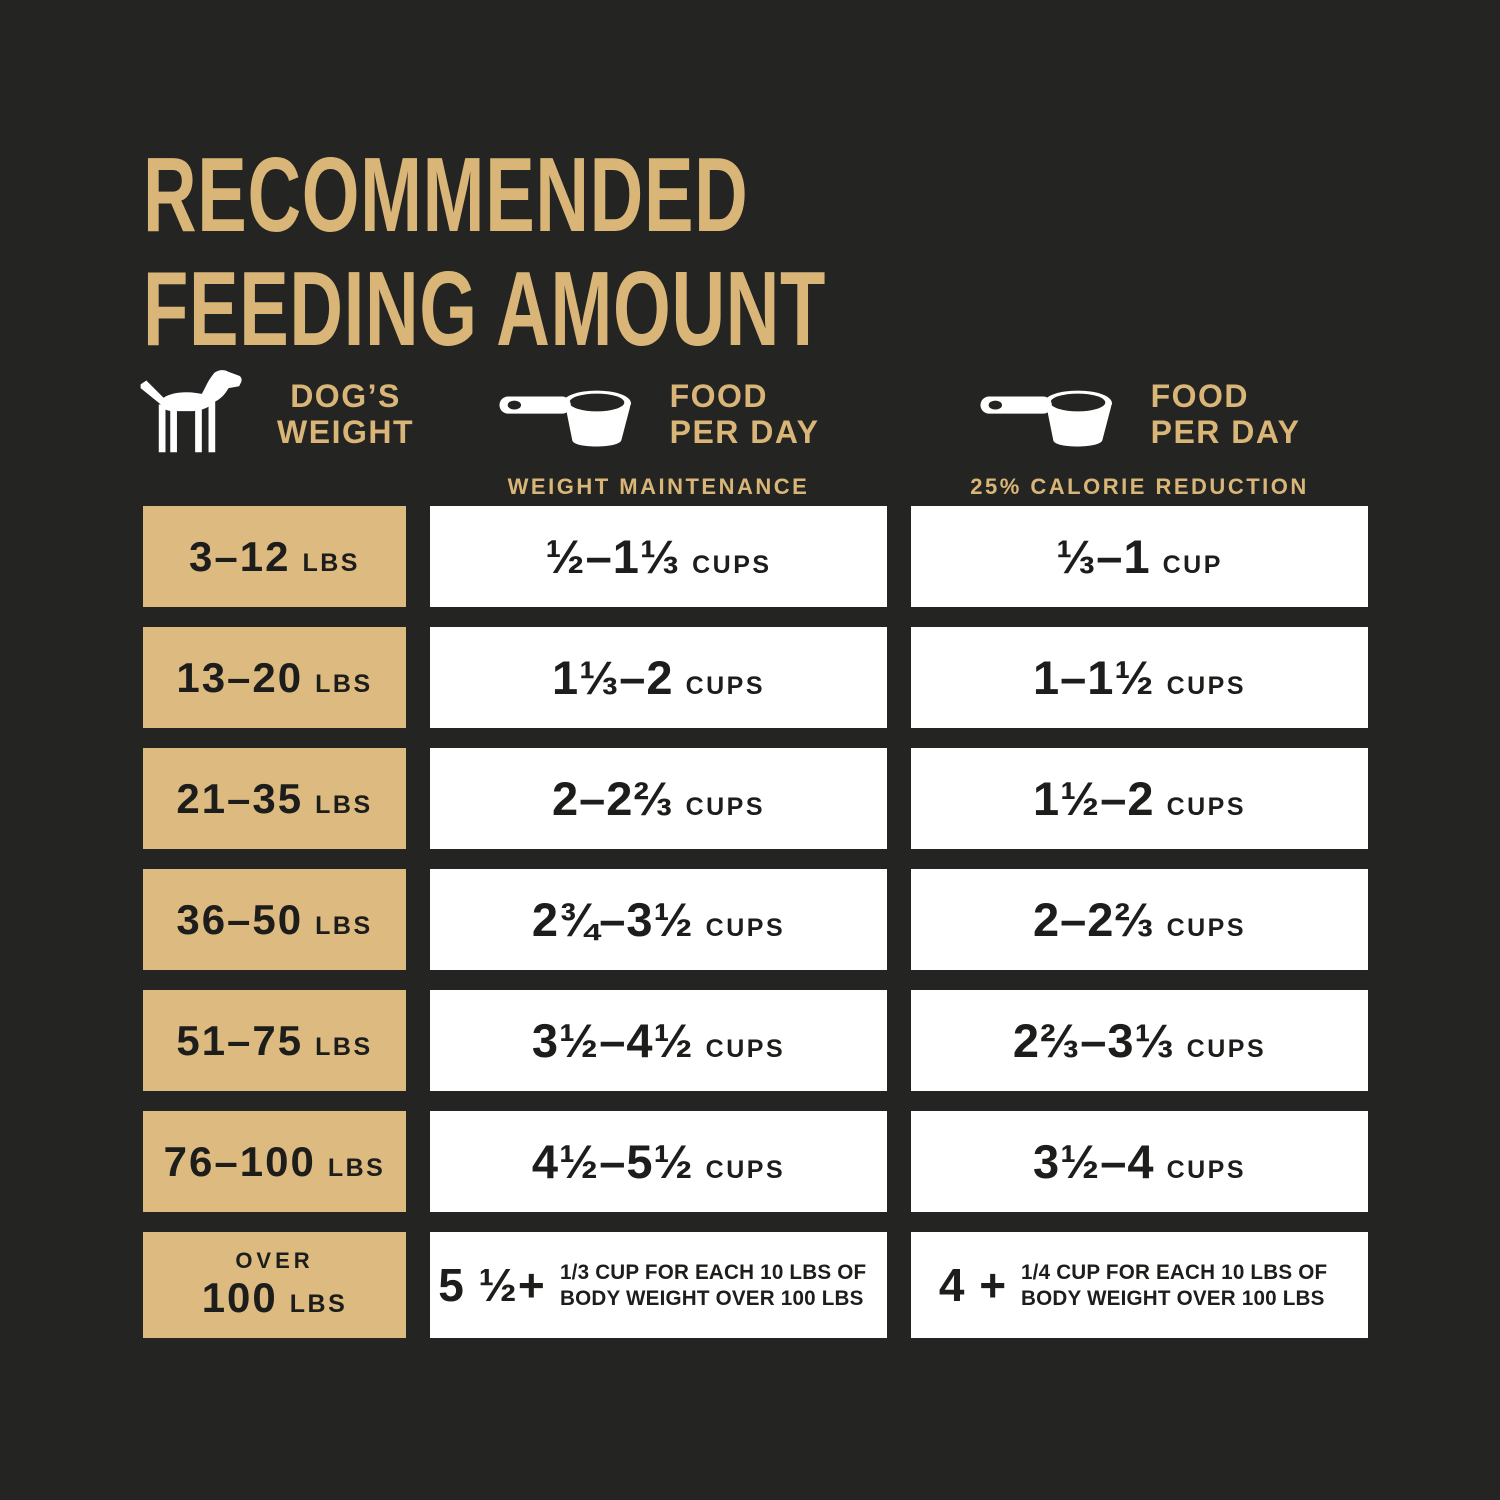 This screenshot has width=1500, height=1500. What do you see at coordinates (658, 919) in the screenshot?
I see `maintenance-value-cell: 2¾–3½ CUPS` at bounding box center [658, 919].